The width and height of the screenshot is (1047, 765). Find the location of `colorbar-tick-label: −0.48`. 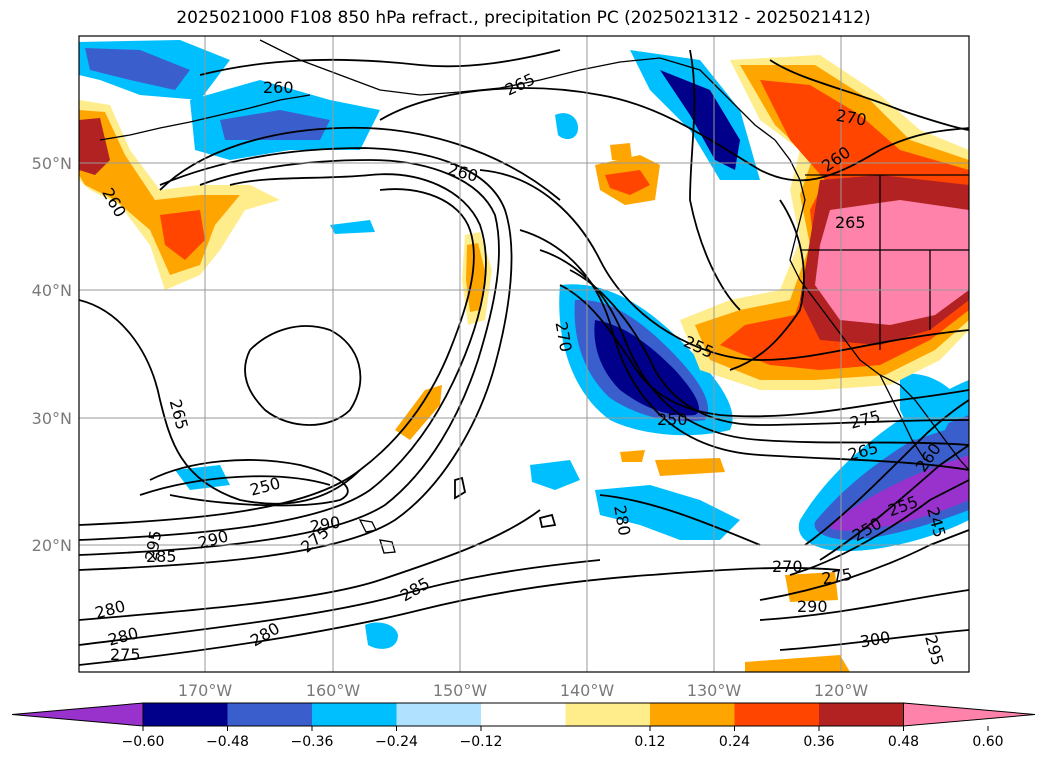

colorbar-tick-label: −0.48 is located at coordinates (227, 742).